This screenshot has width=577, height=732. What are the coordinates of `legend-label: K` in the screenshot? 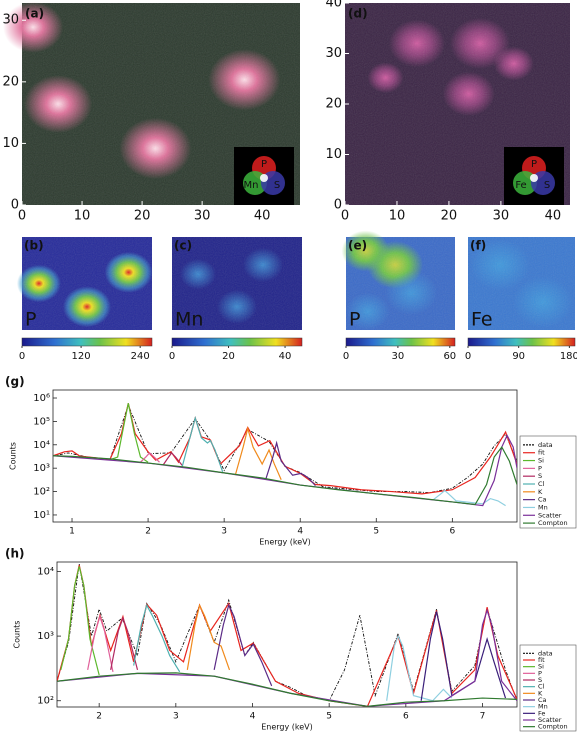 It's located at (540, 693).